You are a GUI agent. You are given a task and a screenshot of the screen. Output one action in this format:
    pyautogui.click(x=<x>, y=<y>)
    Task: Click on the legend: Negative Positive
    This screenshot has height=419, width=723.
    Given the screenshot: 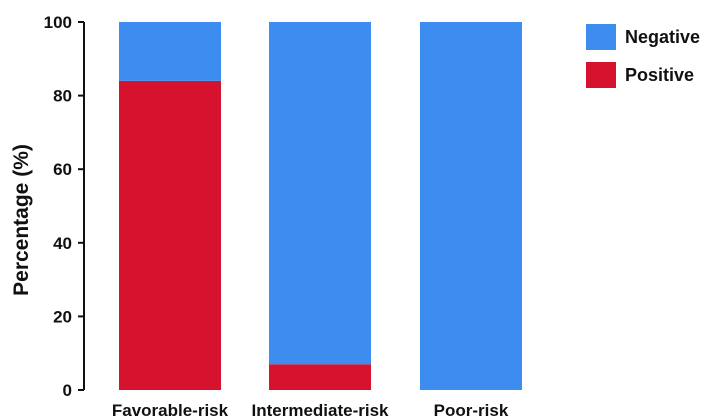 What is the action you would take?
    pyautogui.click(x=643, y=56)
    